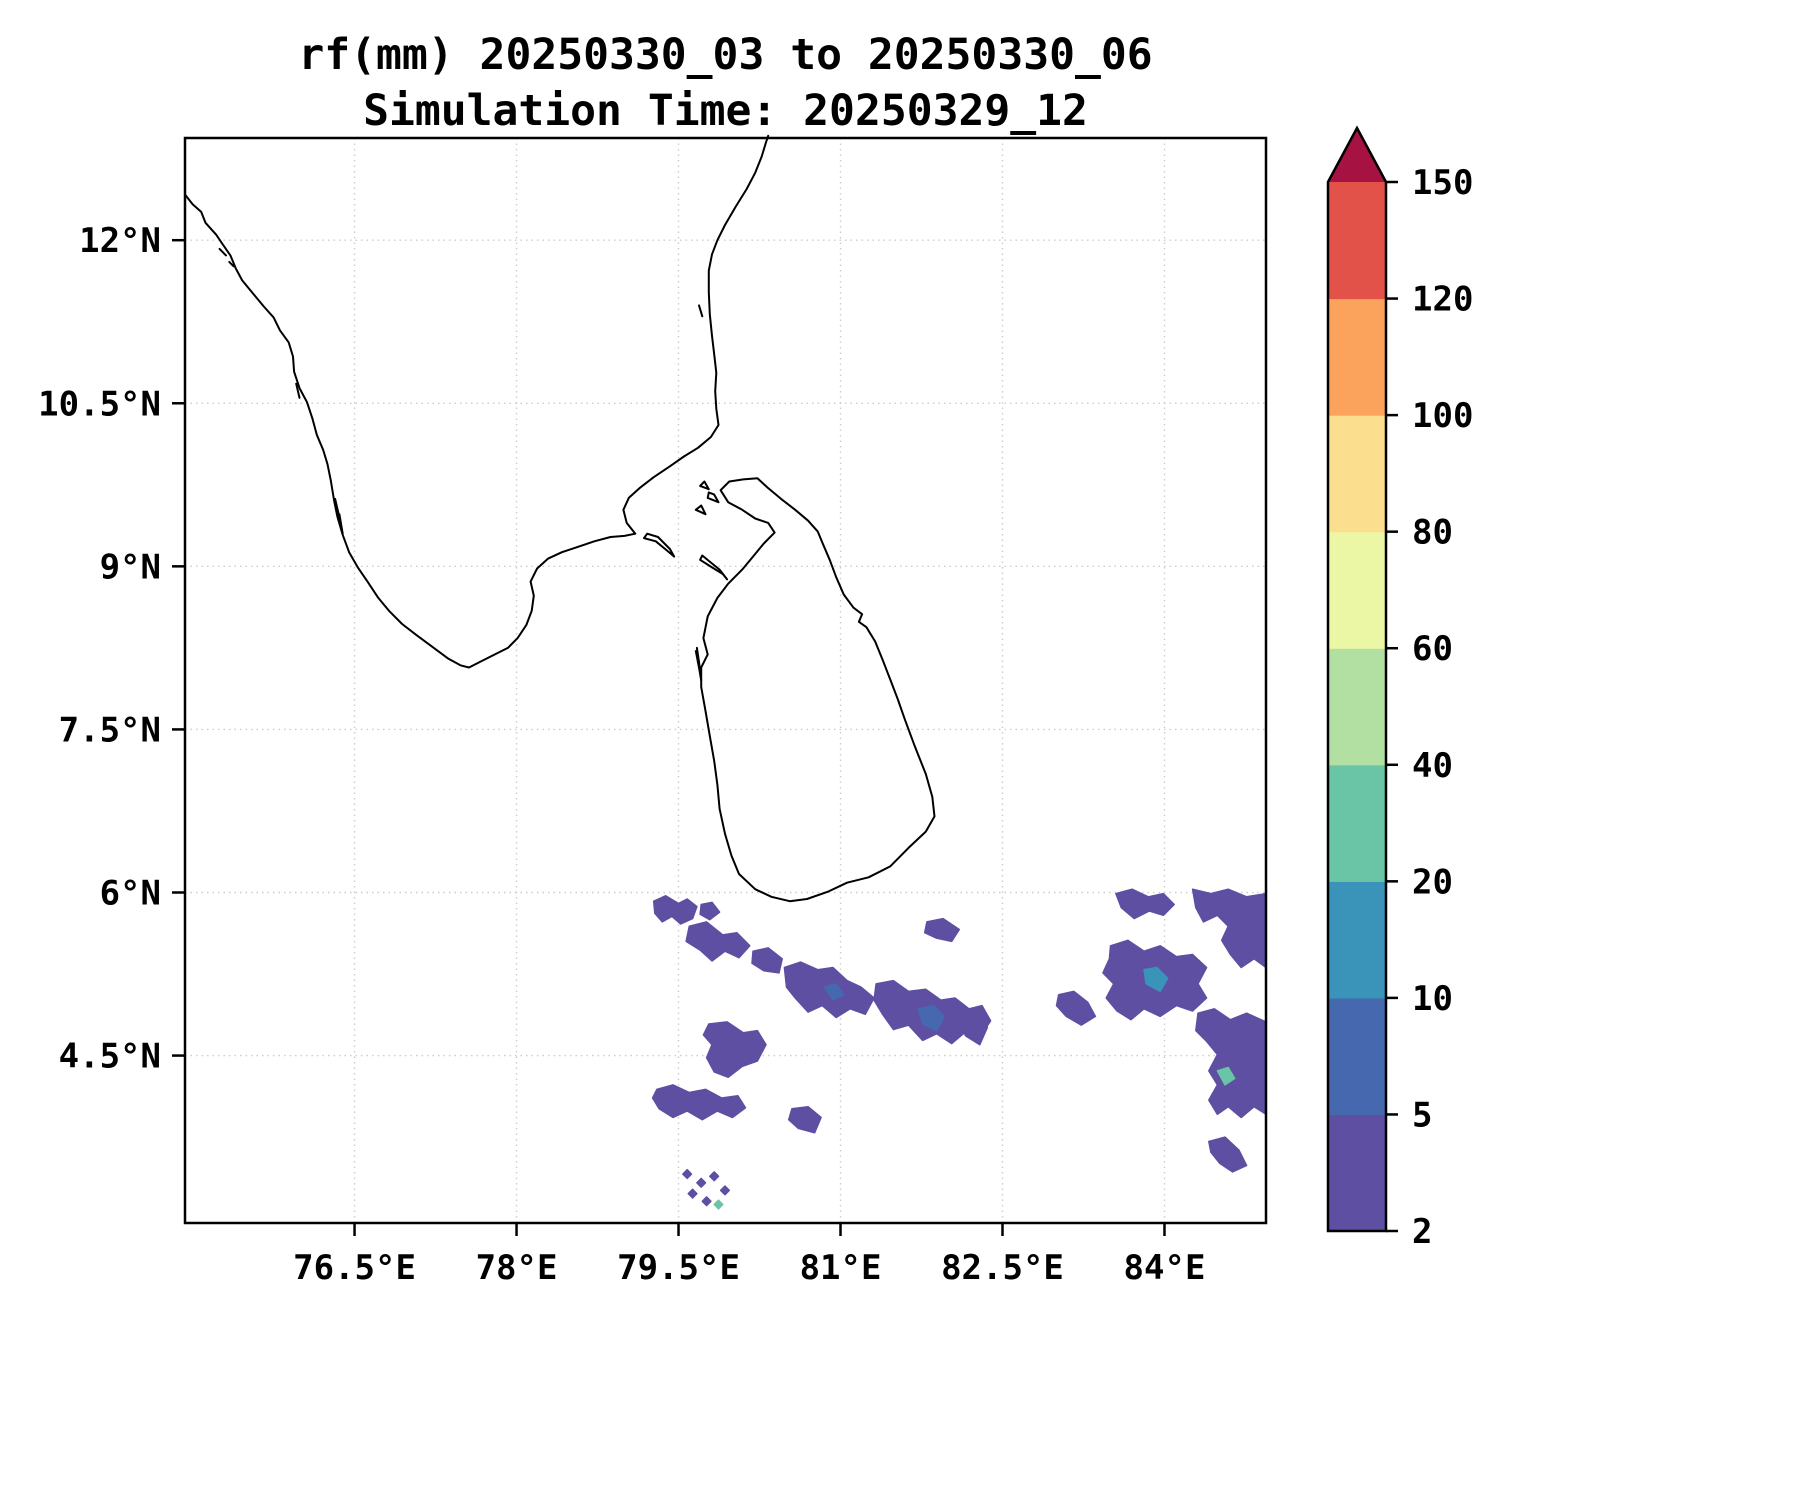 Image resolution: width=1800 pixels, height=1500 pixels. Describe the element at coordinates (1432, 533) in the screenshot. I see `colorbar-tick-label: 80` at that location.